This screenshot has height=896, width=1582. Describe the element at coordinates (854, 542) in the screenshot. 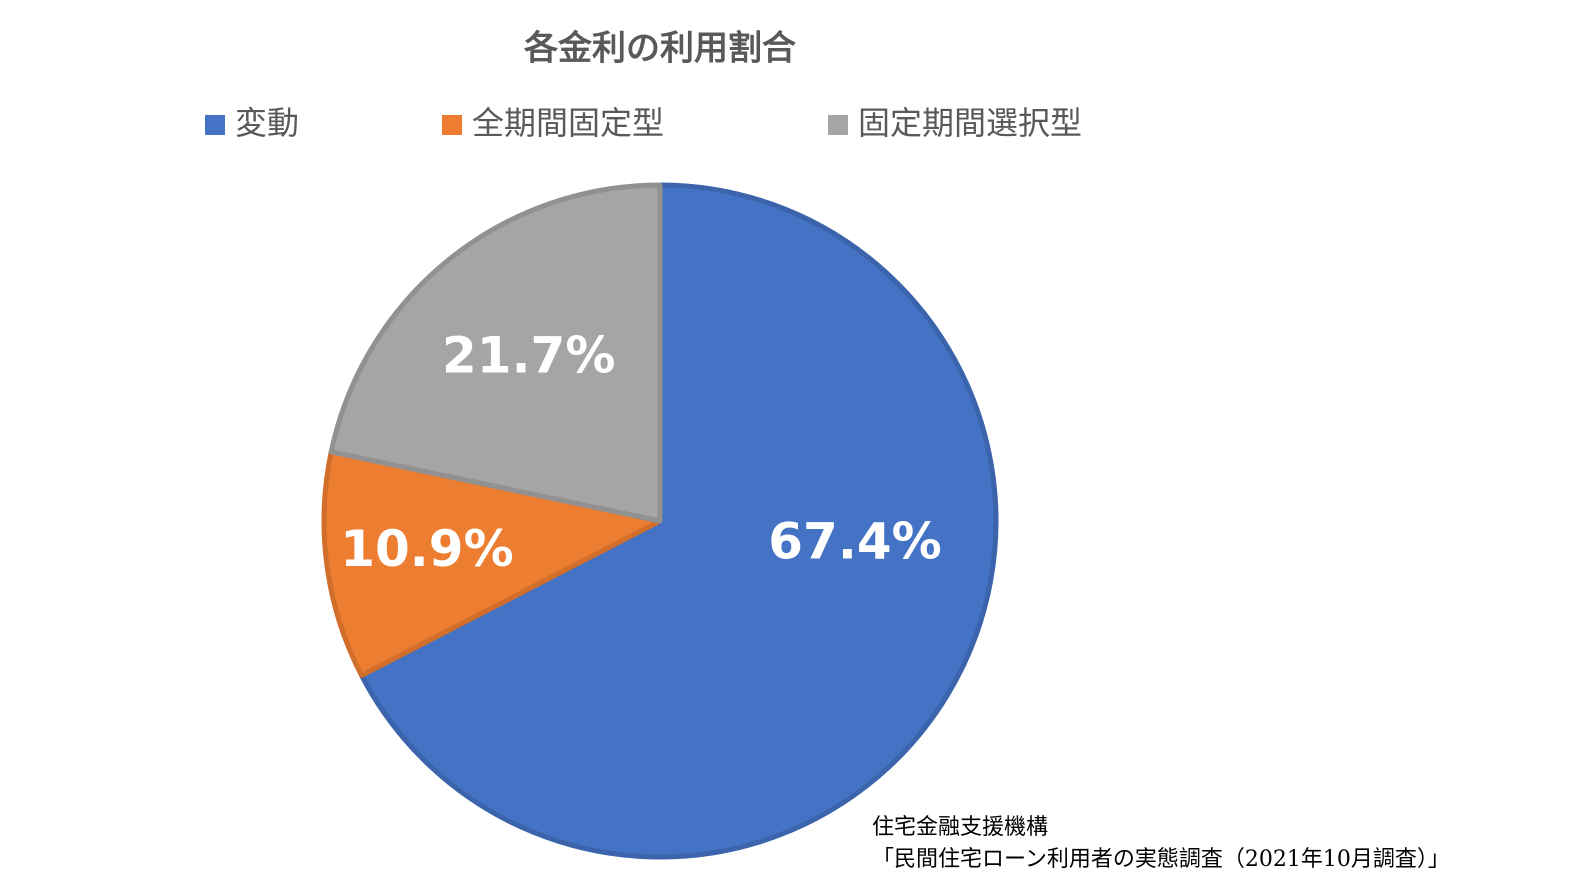

I see `data-label: 67.4%` at that location.